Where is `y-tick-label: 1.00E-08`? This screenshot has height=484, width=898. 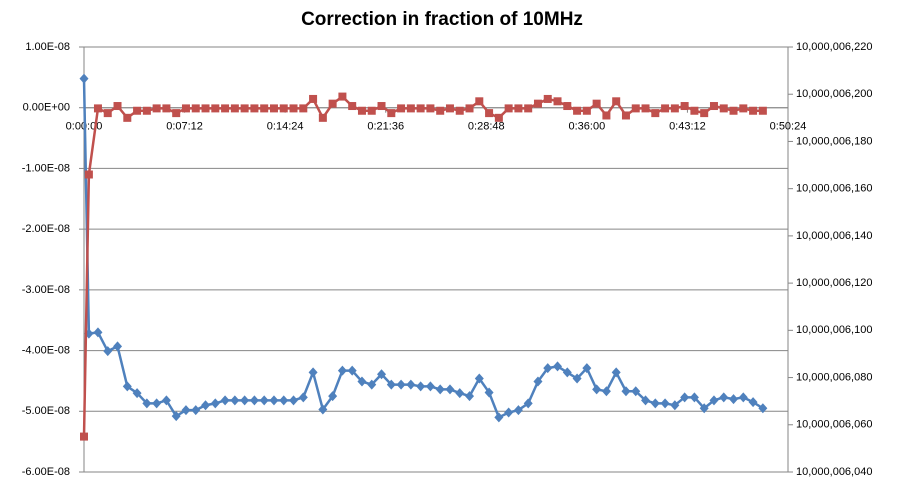 y-tick-label: 1.00E-08 is located at coordinates (47, 47).